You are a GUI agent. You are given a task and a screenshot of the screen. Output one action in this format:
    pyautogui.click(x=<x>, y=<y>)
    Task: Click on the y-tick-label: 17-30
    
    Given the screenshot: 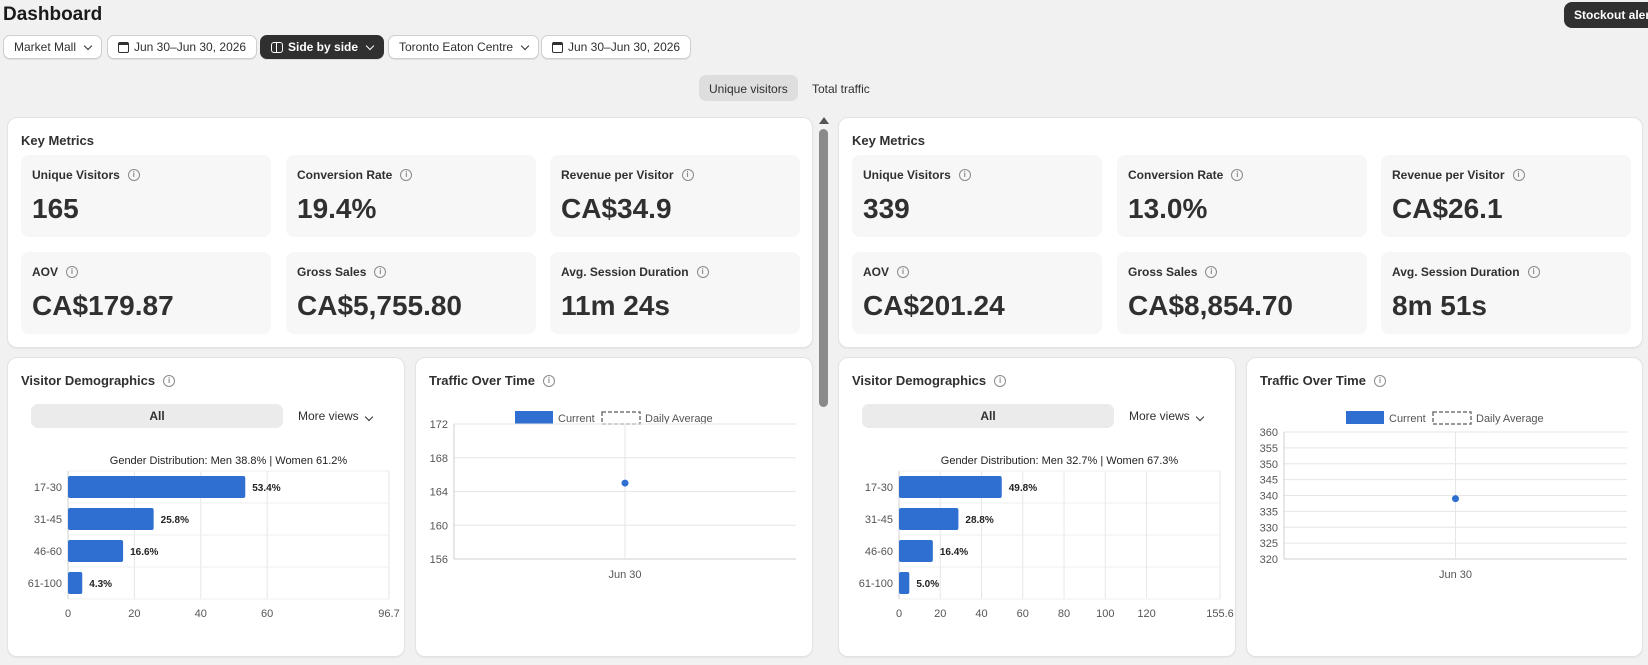 What is the action you would take?
    pyautogui.click(x=48, y=488)
    